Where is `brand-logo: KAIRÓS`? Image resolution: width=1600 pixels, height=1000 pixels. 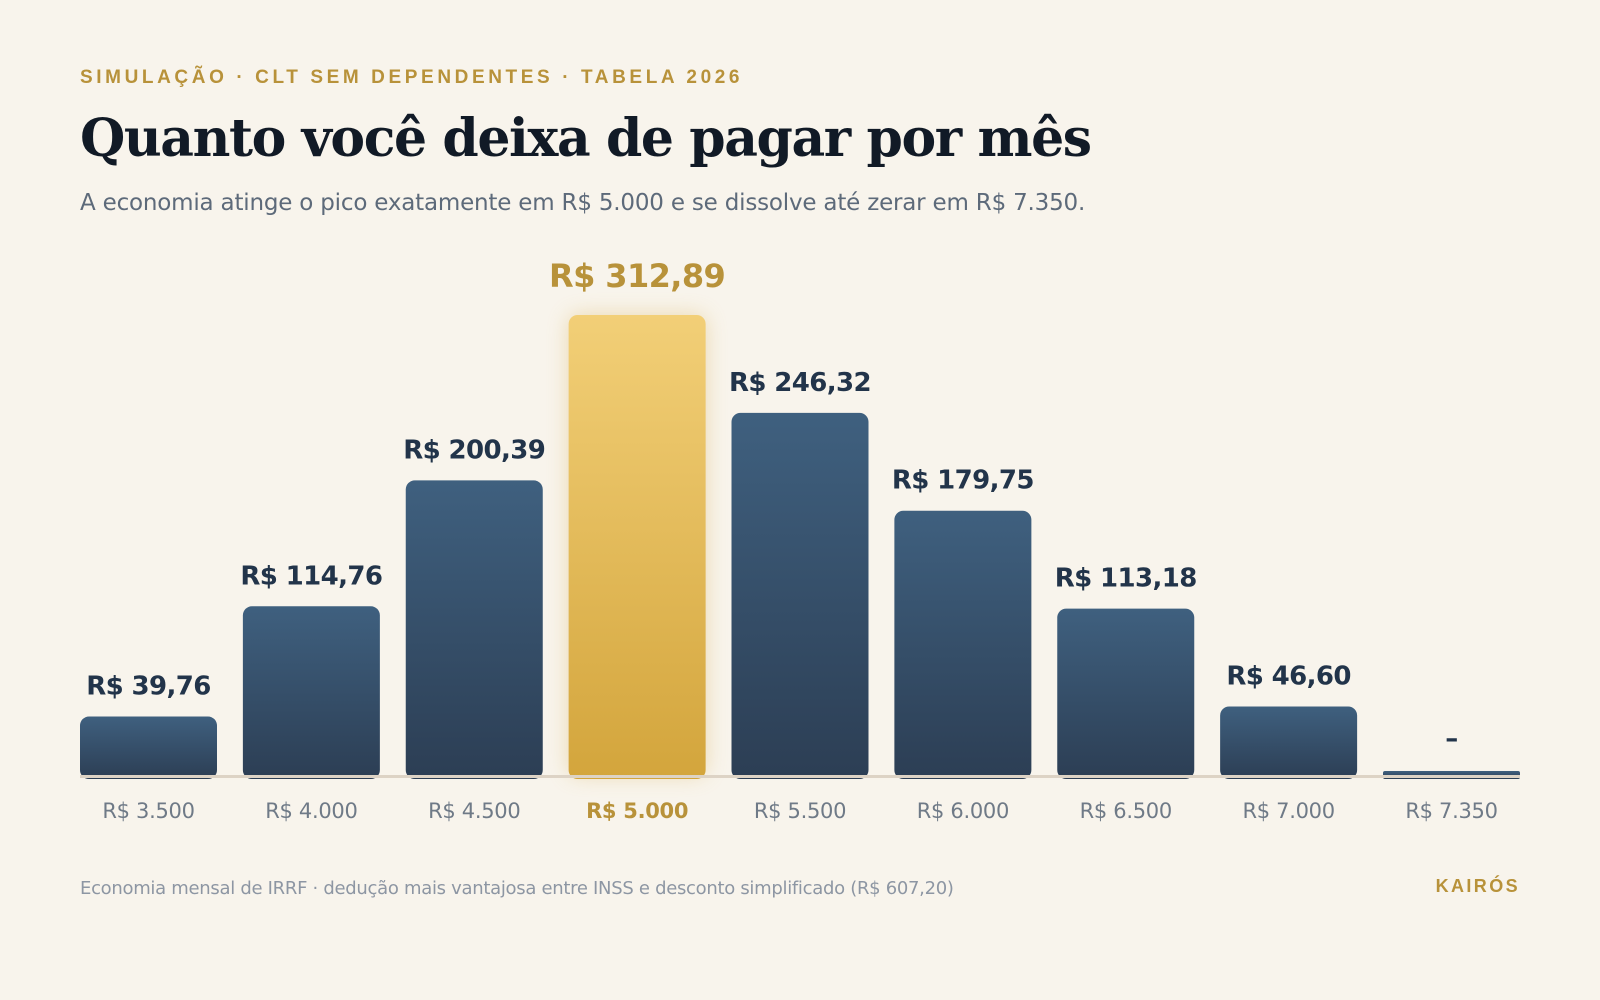
brand-logo: KAIRÓS is located at coordinates (1477, 886).